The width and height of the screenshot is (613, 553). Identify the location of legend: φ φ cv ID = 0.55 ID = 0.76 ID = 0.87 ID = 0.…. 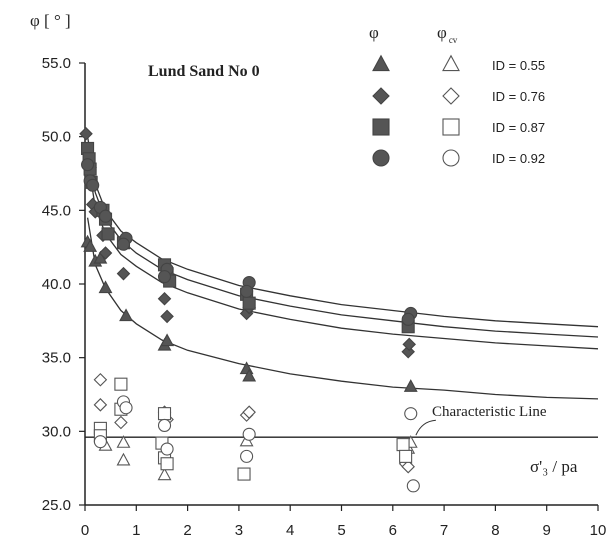
(457, 95).